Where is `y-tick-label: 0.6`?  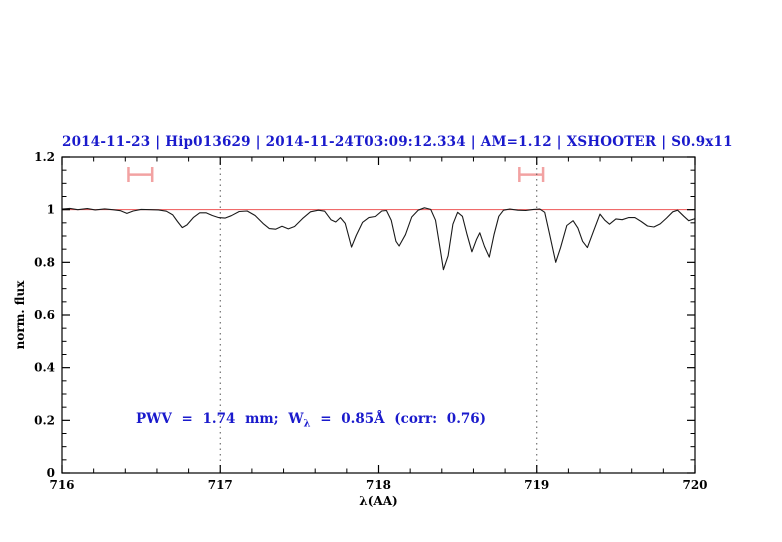 y-tick-label: 0.6 is located at coordinates (44, 315).